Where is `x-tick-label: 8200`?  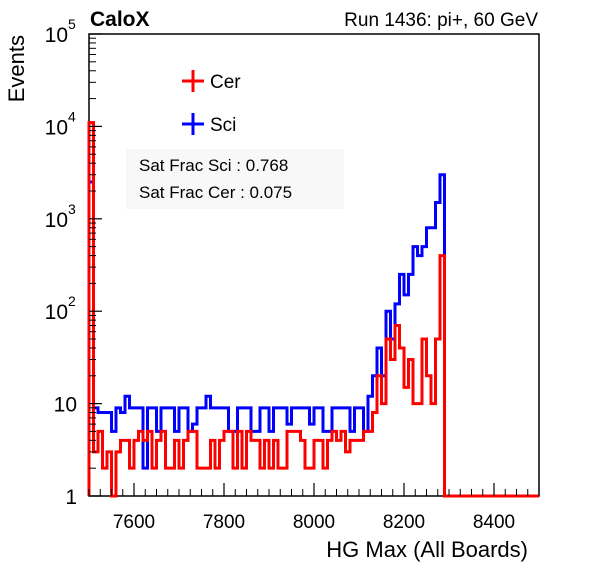
x-tick-label: 8200 is located at coordinates (404, 522).